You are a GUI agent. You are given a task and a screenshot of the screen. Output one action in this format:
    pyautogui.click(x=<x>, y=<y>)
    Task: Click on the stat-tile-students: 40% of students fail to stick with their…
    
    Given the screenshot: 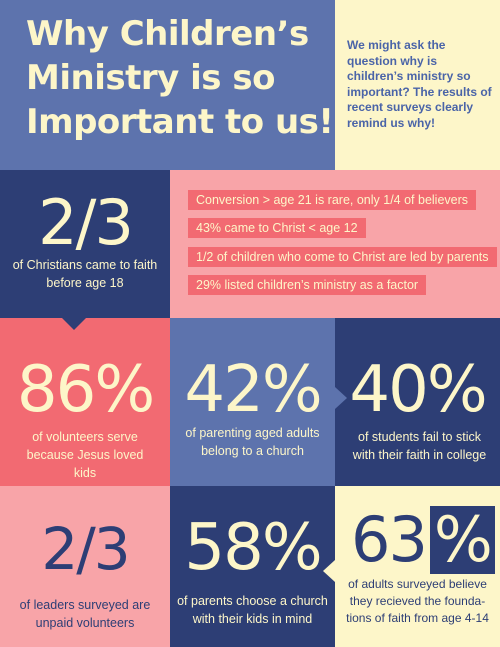 What is the action you would take?
    pyautogui.click(x=417, y=402)
    